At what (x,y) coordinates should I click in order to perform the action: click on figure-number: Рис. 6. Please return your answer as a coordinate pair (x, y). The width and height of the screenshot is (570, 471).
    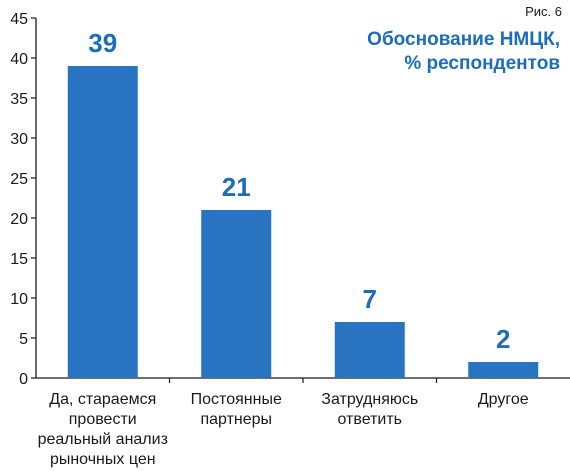
    Looking at the image, I should click on (543, 11).